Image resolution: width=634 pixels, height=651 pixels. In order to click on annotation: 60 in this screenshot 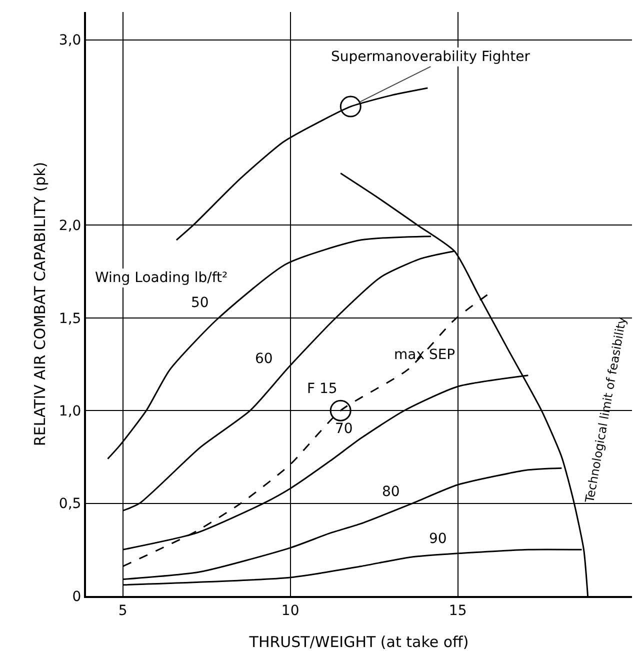, I will do `click(264, 359)`.